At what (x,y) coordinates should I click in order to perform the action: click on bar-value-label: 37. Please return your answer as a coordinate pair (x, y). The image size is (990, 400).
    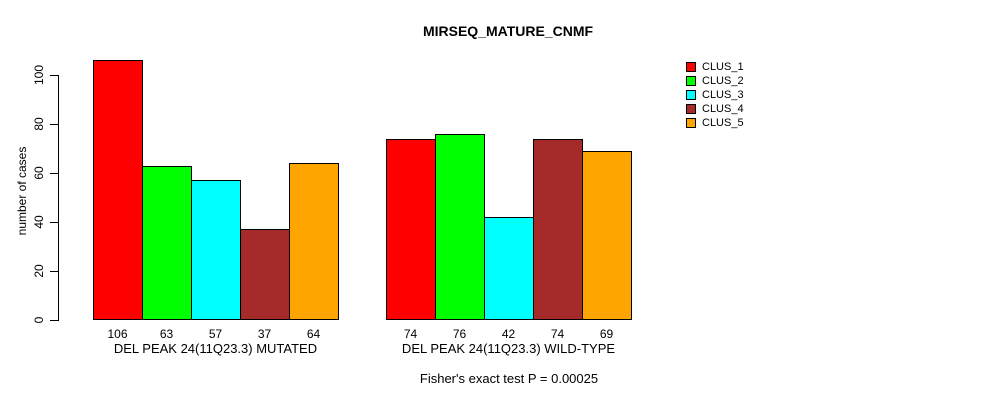
    Looking at the image, I should click on (264, 334).